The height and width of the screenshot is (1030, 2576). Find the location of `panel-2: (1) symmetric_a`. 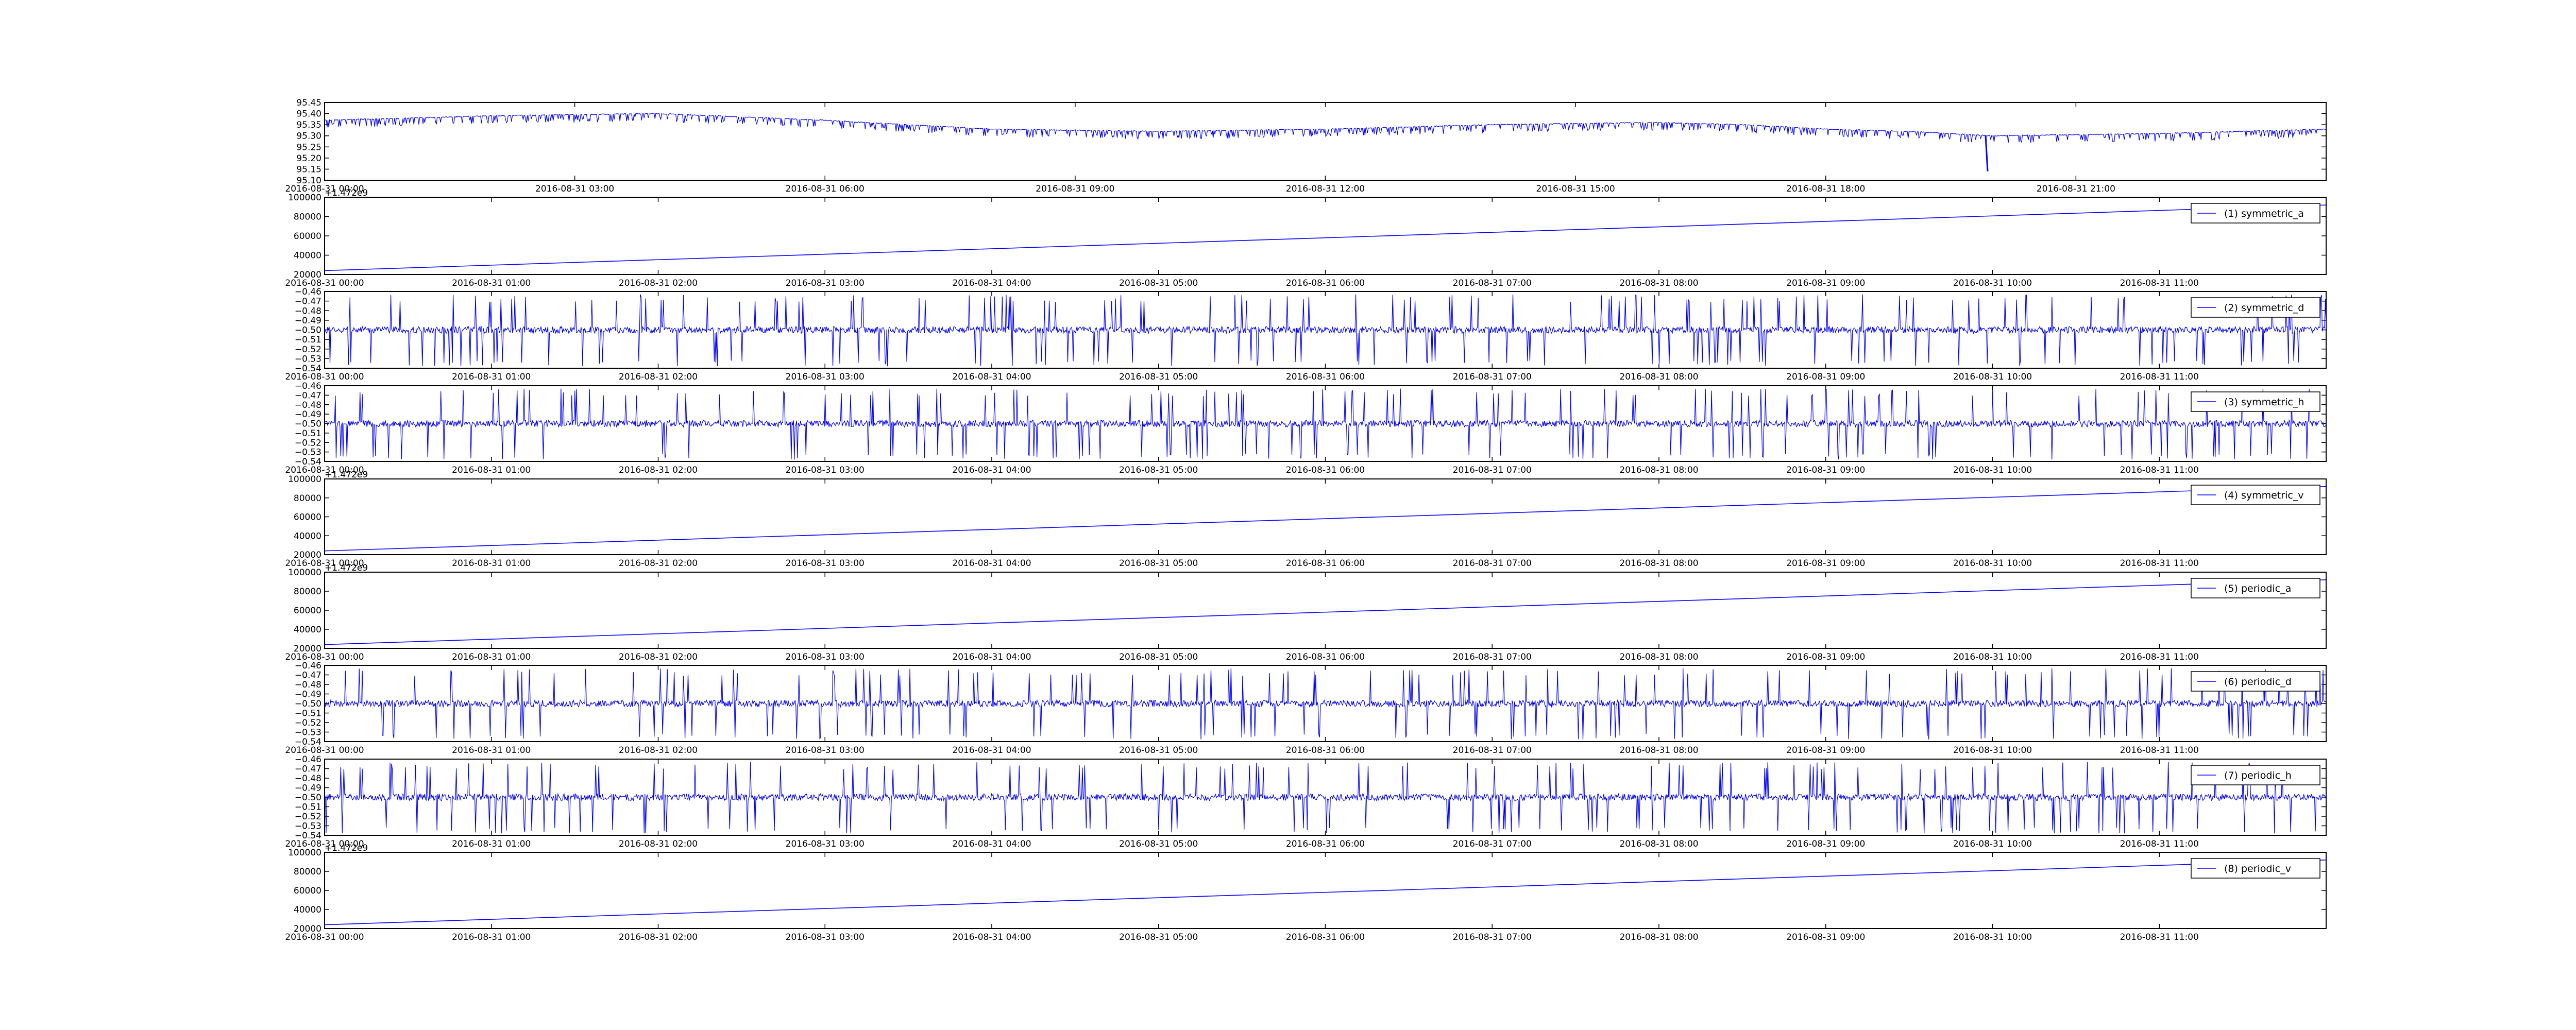

panel-2: (1) symmetric_a is located at coordinates (1325, 236).